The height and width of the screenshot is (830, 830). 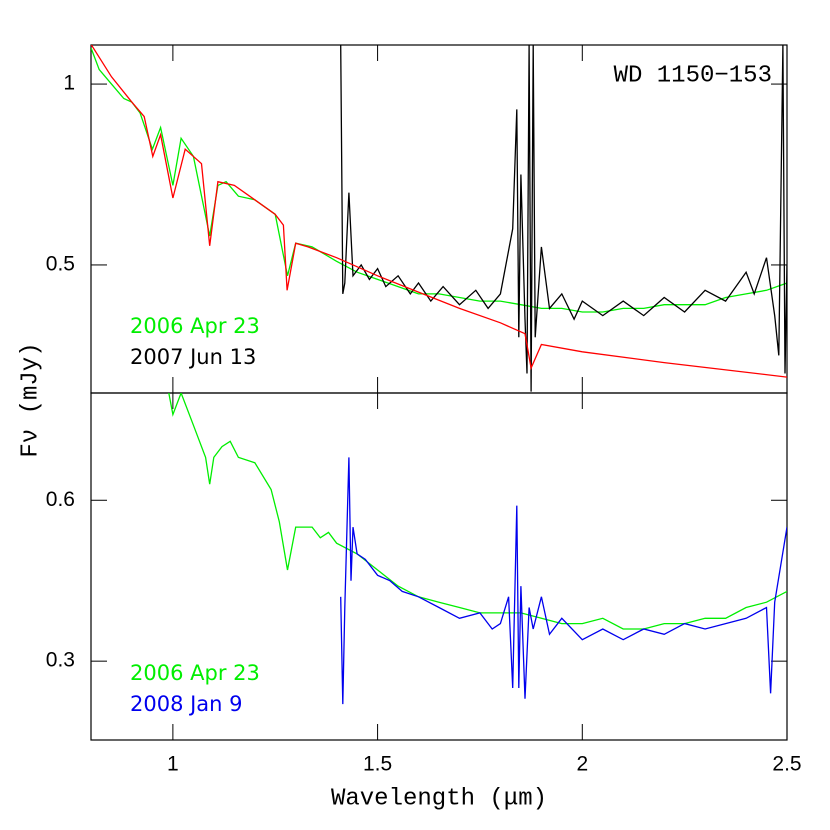 I want to click on x-tick-label: 2, so click(x=582, y=764).